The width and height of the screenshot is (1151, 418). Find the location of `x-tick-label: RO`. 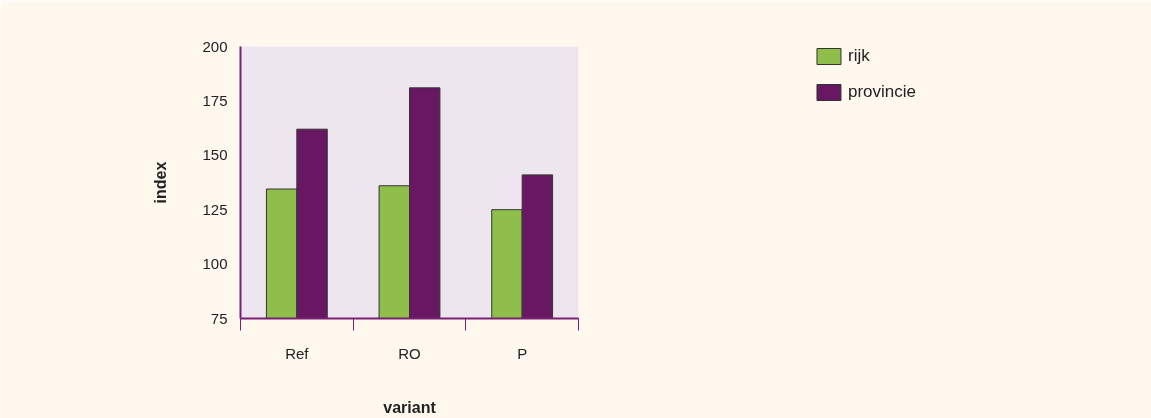

x-tick-label: RO is located at coordinates (409, 353).